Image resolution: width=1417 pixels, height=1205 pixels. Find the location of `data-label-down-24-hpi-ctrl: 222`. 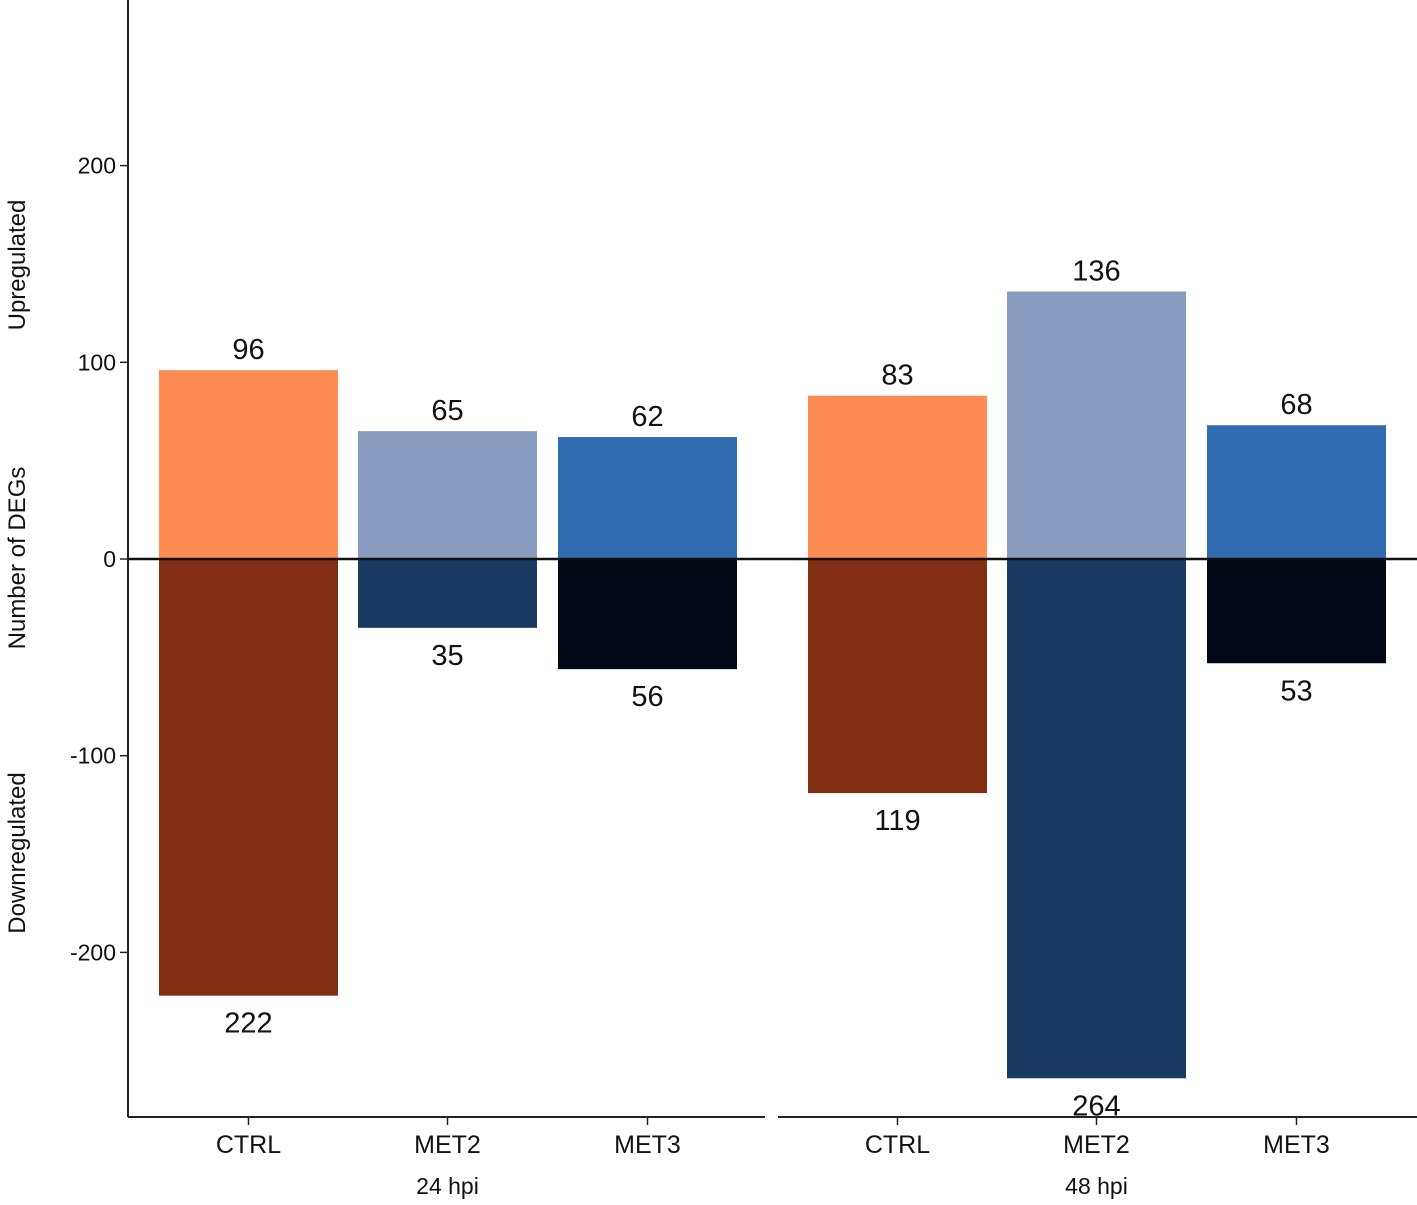

data-label-down-24-hpi-ctrl: 222 is located at coordinates (248, 1024).